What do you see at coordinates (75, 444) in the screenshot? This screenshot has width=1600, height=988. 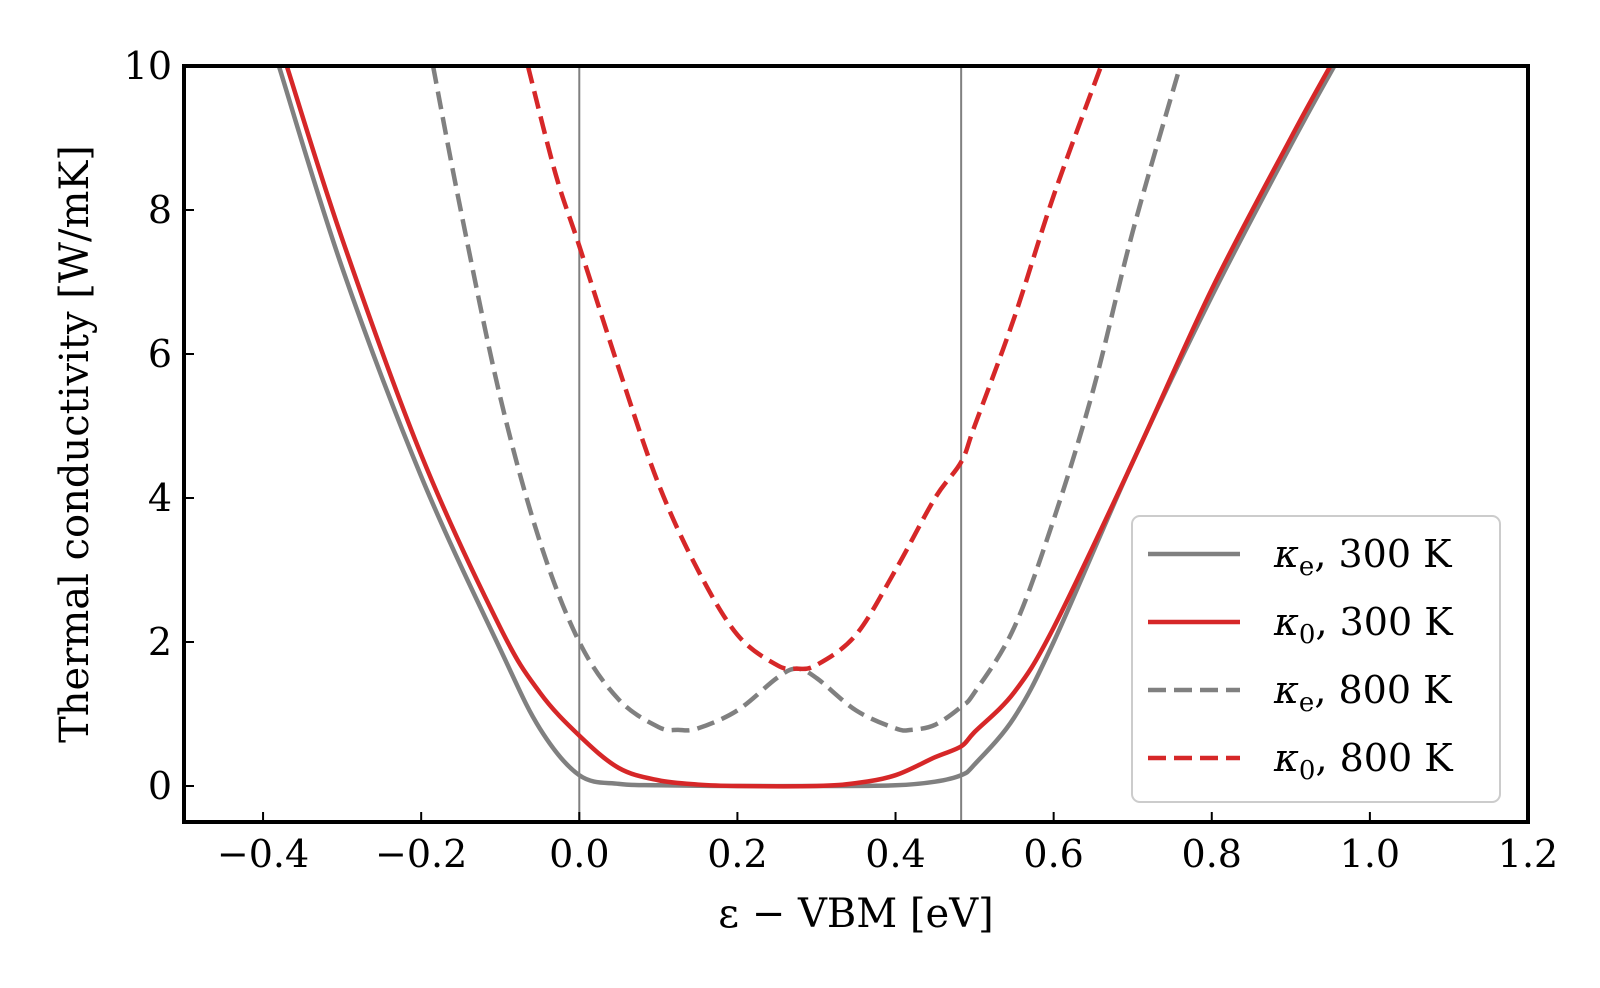 I see `y-axis-title: Thermal conductivity [W/mK]` at bounding box center [75, 444].